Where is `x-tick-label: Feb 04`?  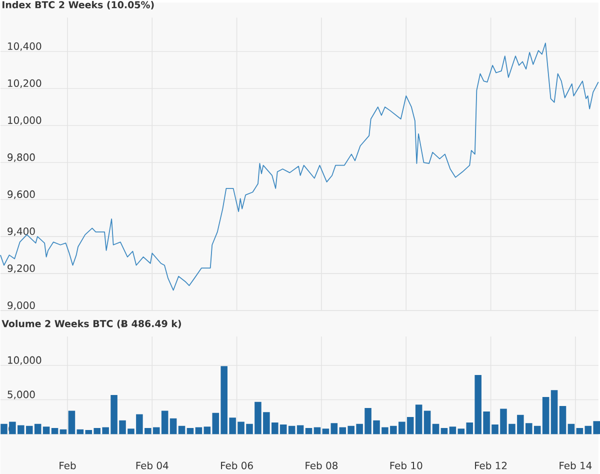 x-tick-label: Feb 04 is located at coordinates (152, 466).